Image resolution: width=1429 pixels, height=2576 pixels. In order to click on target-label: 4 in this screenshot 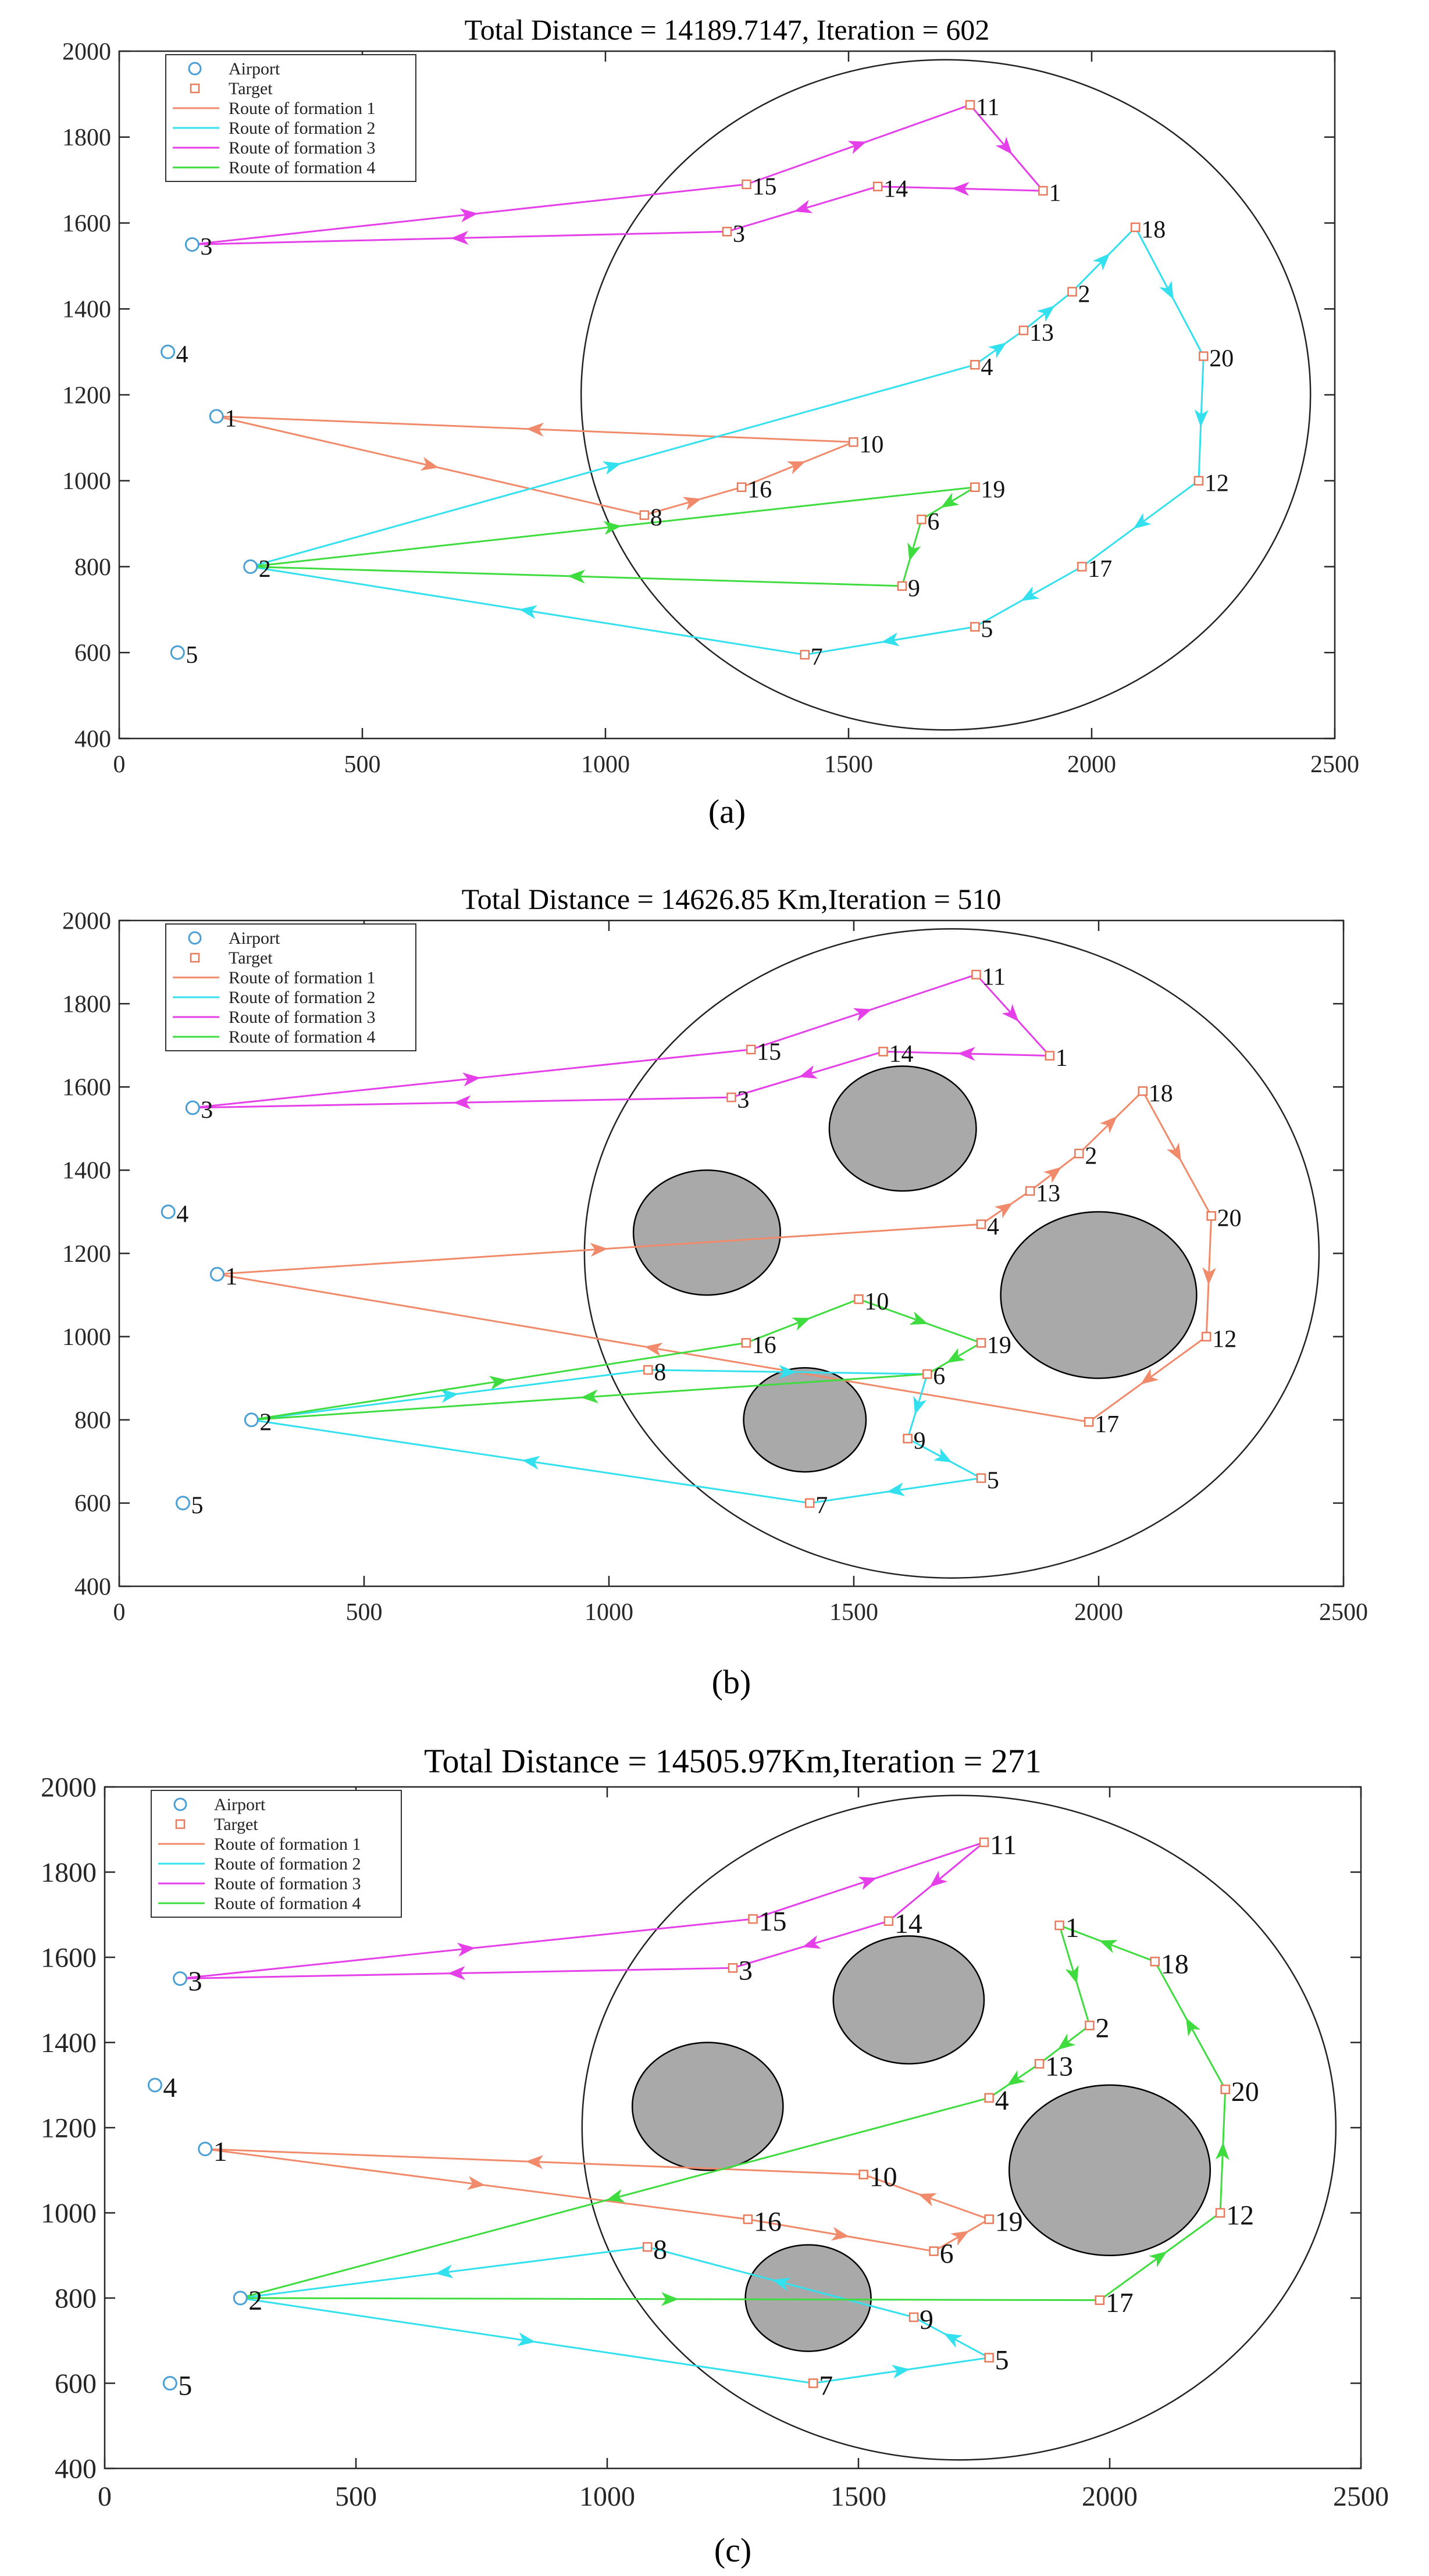, I will do `click(987, 367)`.